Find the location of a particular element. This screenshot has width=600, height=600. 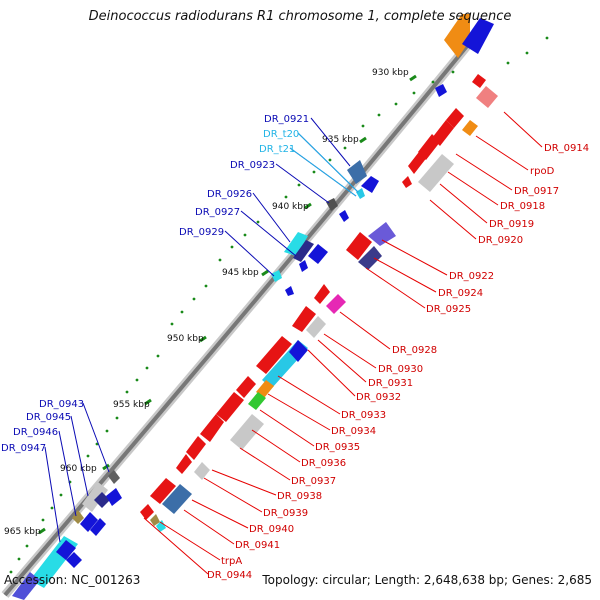

gene-label-dr0940: DR_0940 is located at coordinates (271, 529).